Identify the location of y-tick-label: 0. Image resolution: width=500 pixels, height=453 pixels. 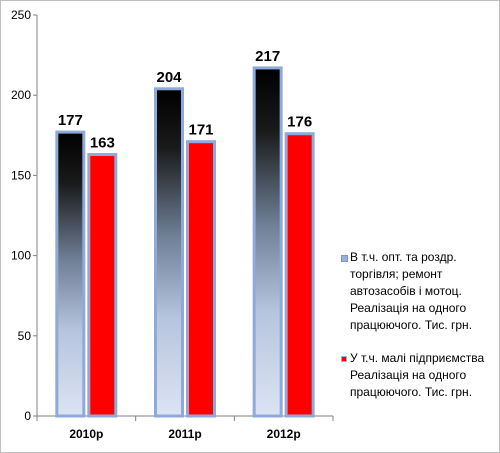
(27, 416).